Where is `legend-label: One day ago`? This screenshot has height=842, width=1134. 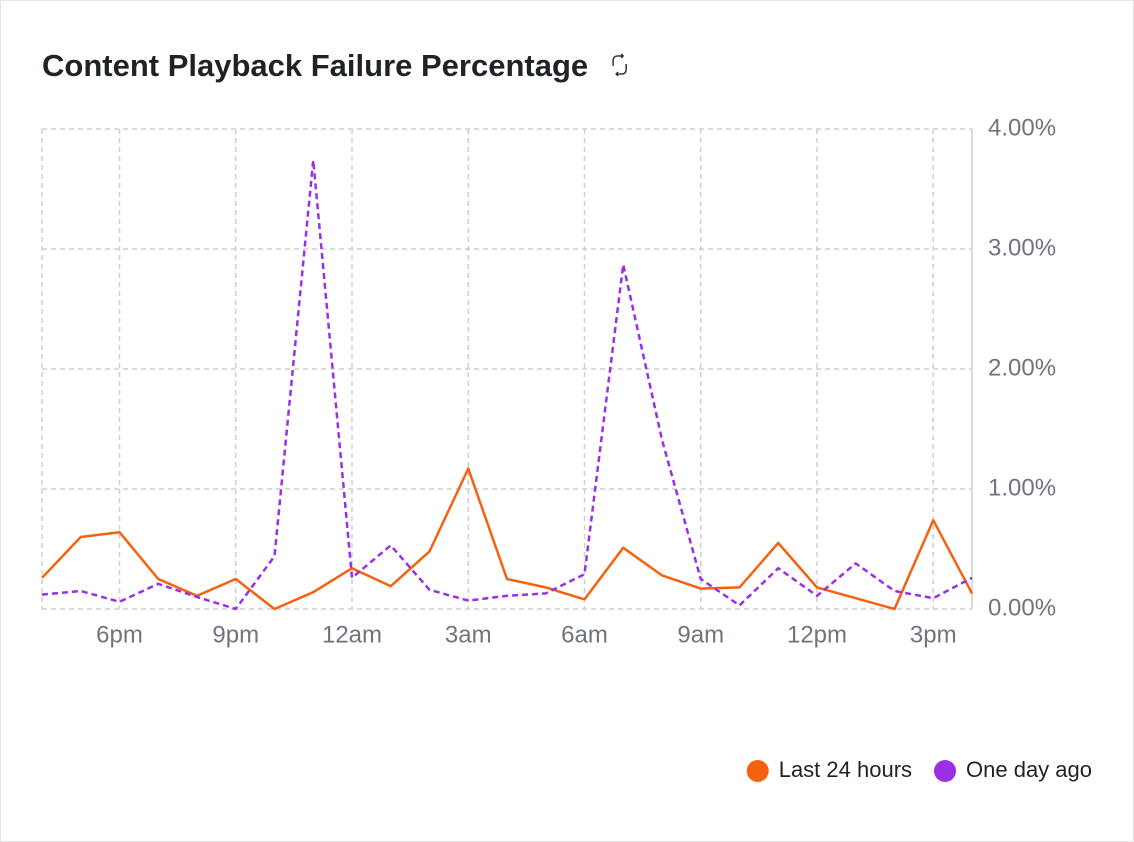
legend-label: One day ago is located at coordinates (1029, 769).